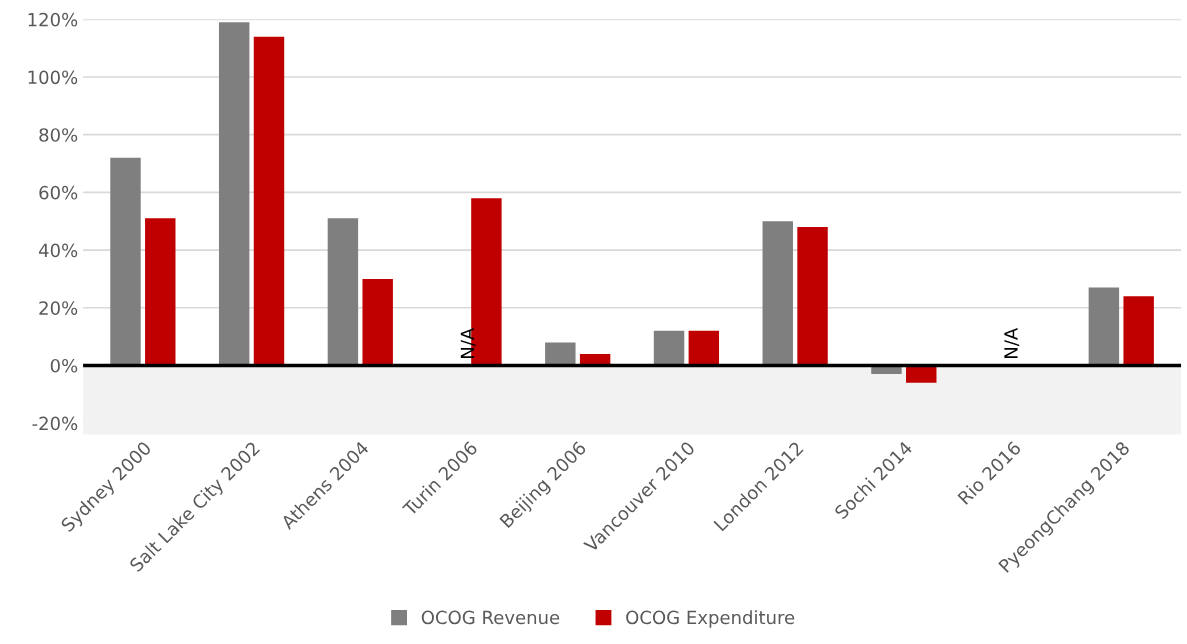 This screenshot has height=644, width=1187. What do you see at coordinates (58, 308) in the screenshot?
I see `y-tick-label: 20%` at bounding box center [58, 308].